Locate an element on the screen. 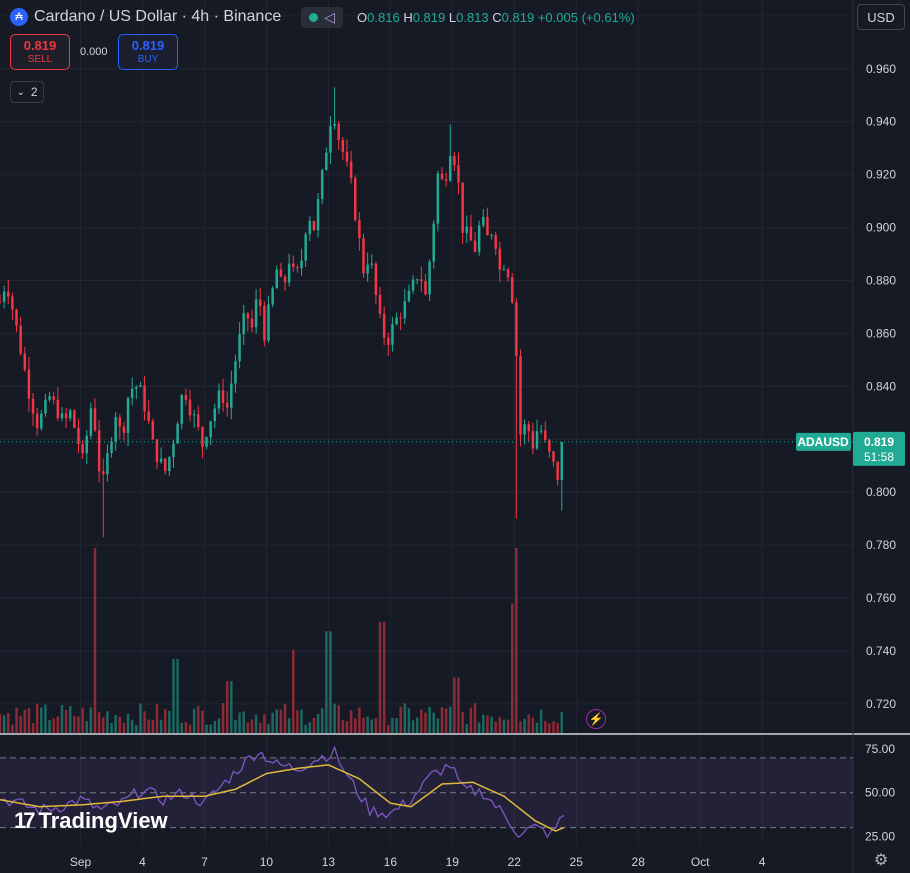 The image size is (910, 873). sell-button: 0.819 SELL is located at coordinates (40, 52).